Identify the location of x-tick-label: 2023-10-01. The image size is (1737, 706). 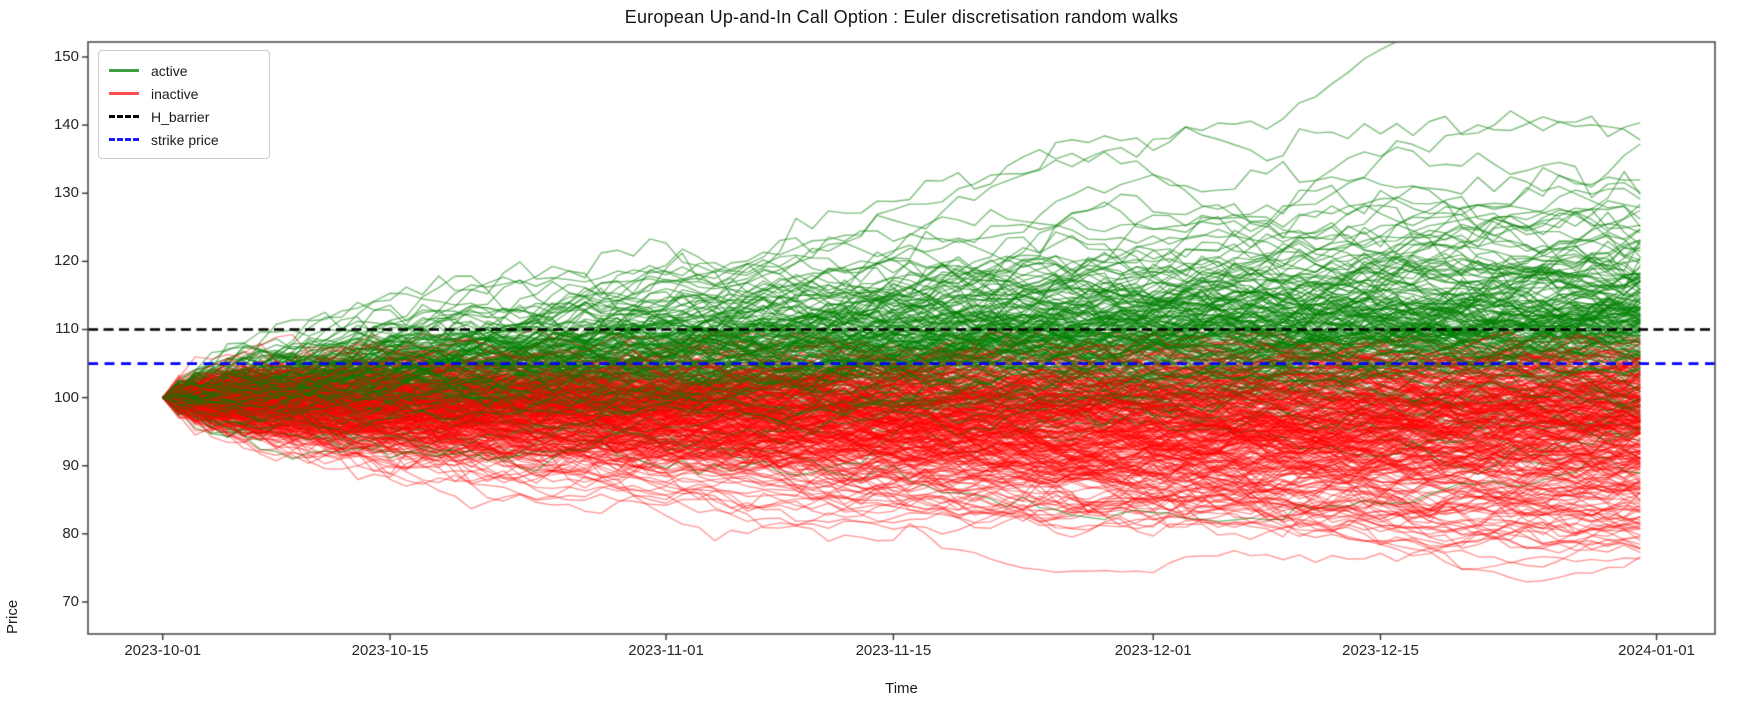
(163, 650).